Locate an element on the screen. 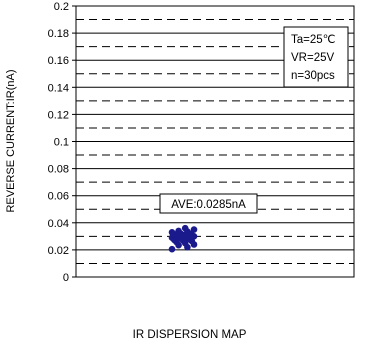  y-tick-label: 0.2 is located at coordinates (61, 7).